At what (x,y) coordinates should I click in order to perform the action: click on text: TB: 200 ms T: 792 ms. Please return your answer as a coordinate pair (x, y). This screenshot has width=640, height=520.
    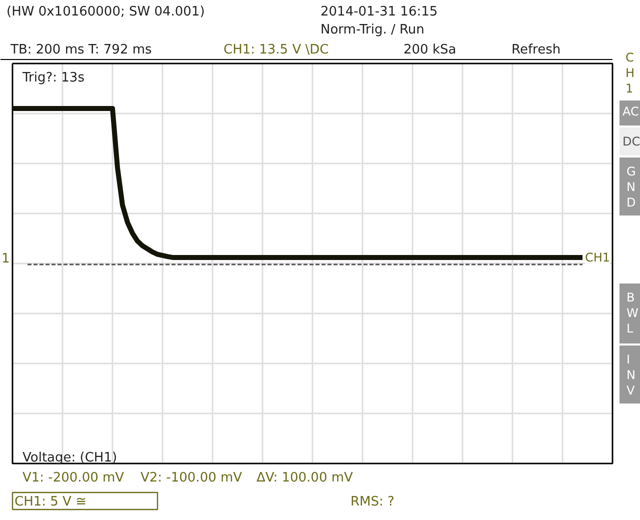
    Looking at the image, I should click on (81, 50).